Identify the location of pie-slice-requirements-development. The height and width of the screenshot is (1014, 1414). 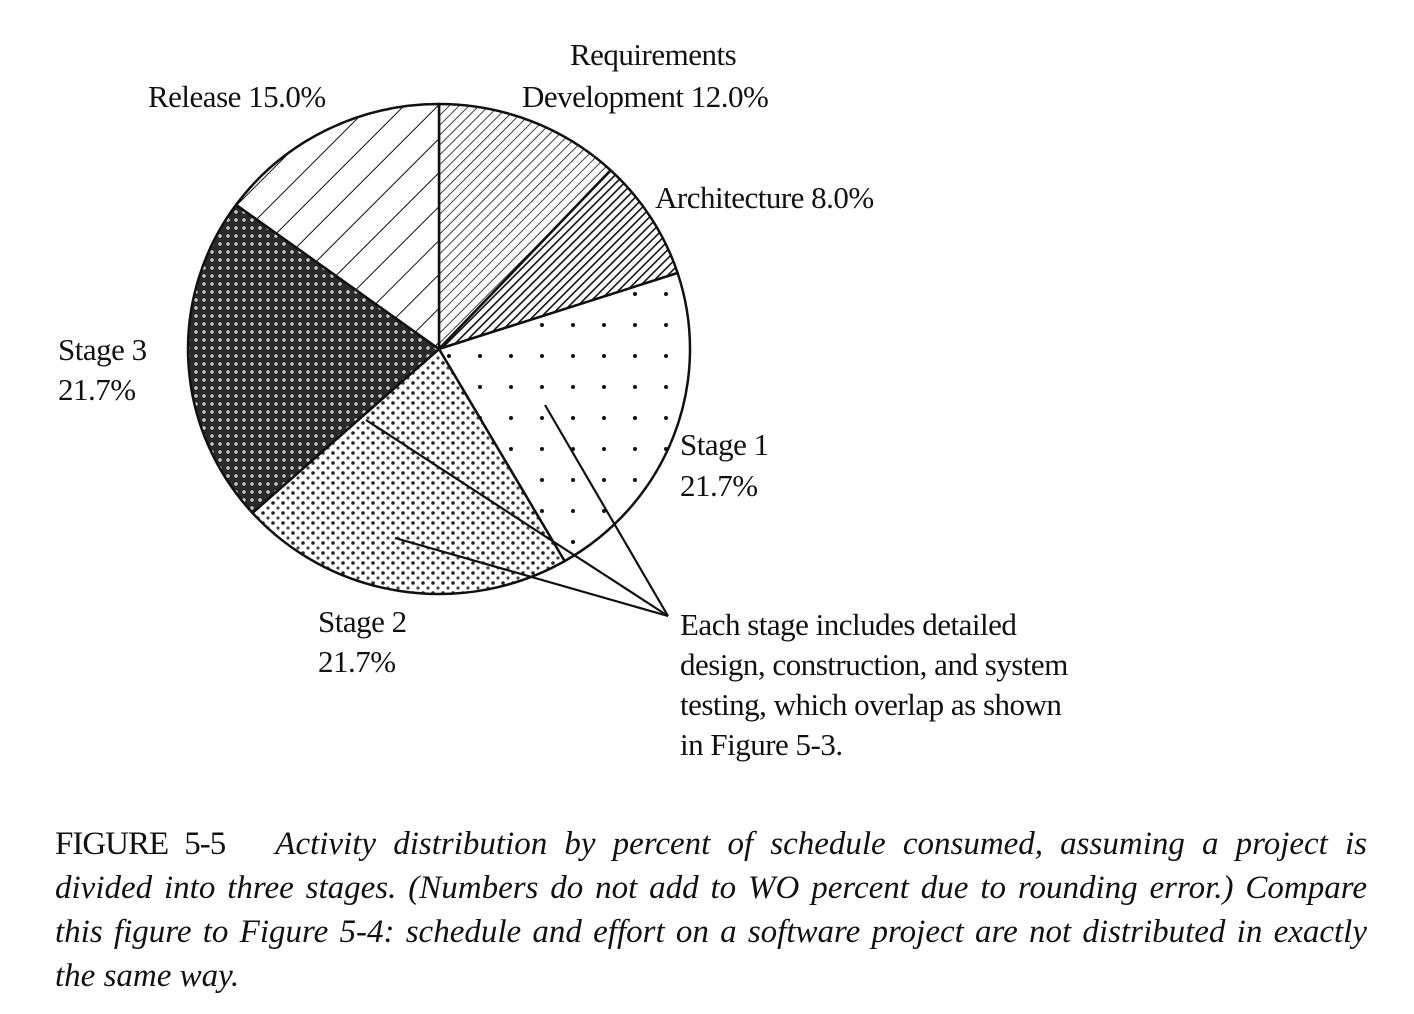
(524, 226).